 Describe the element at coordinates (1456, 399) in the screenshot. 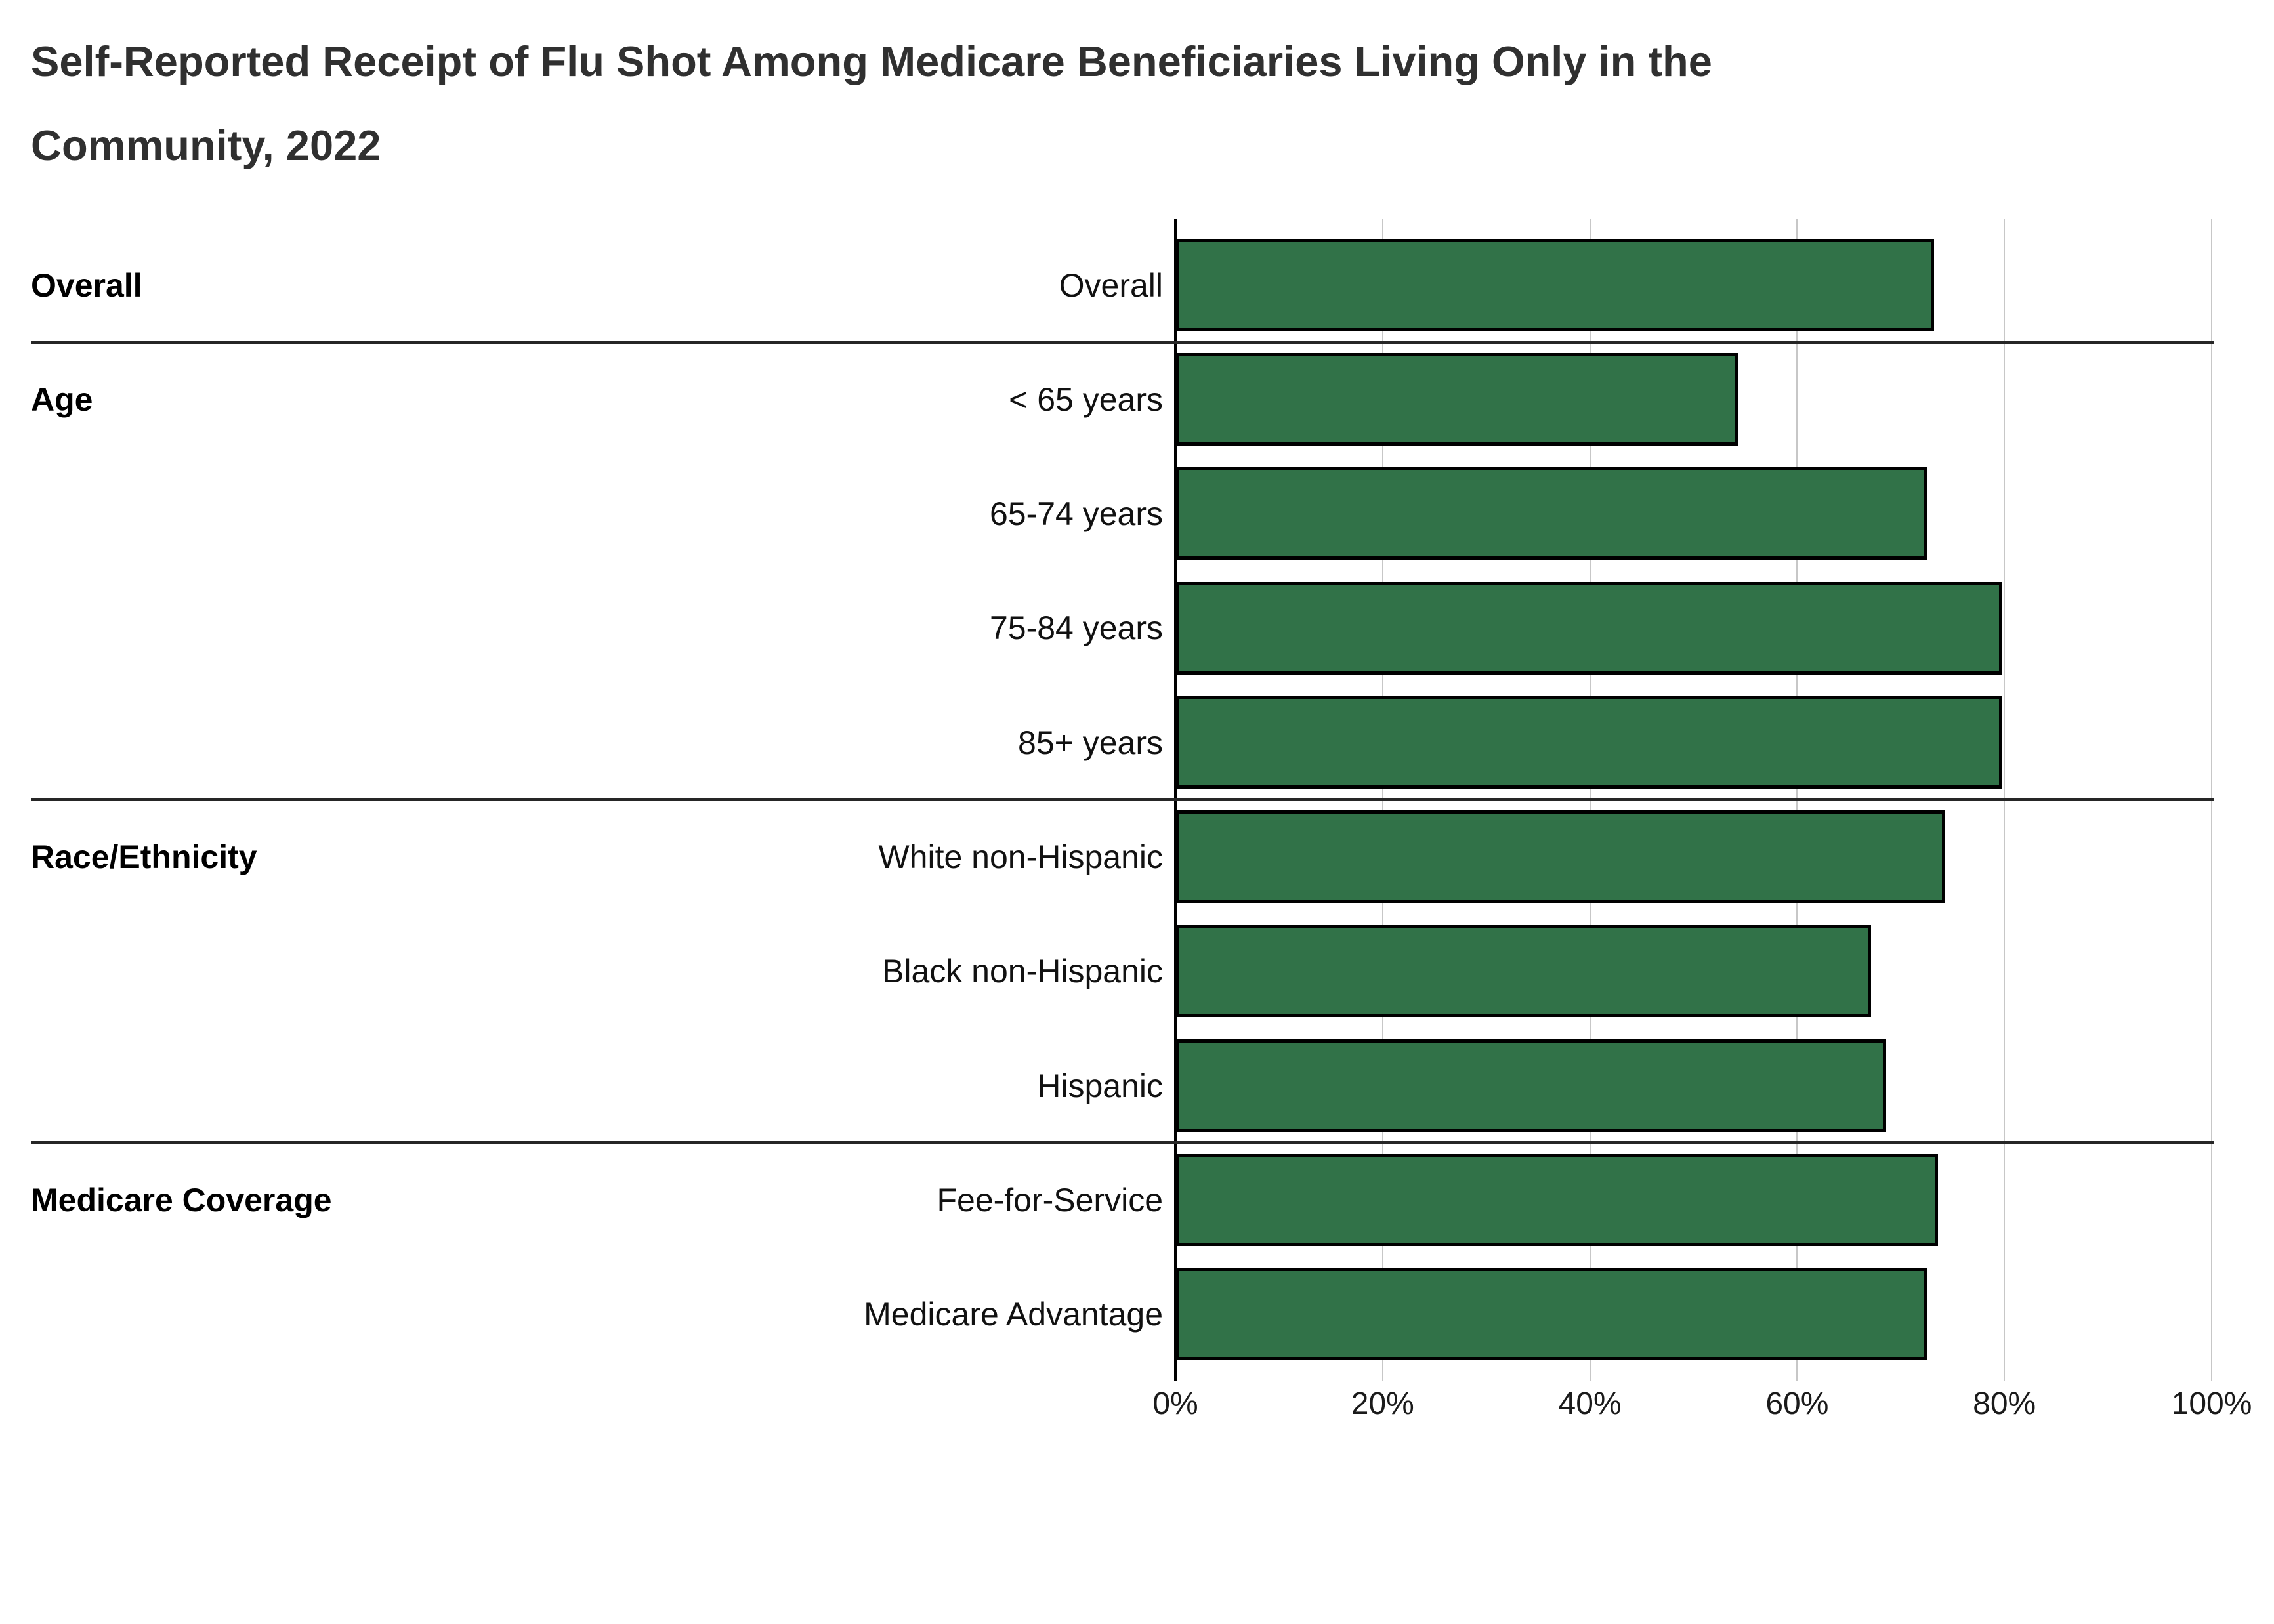

I see `bar-65-years` at that location.